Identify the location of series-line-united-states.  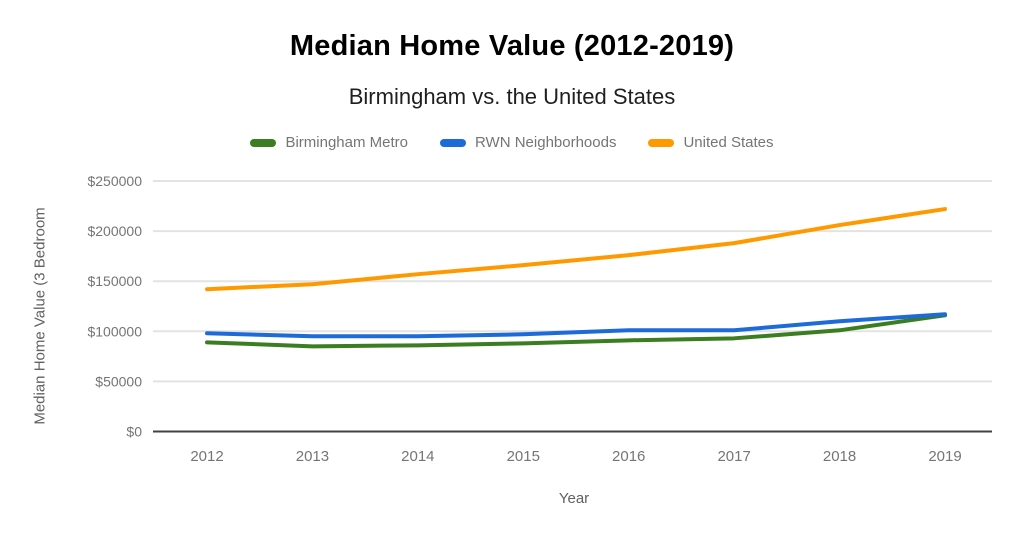
(576, 249).